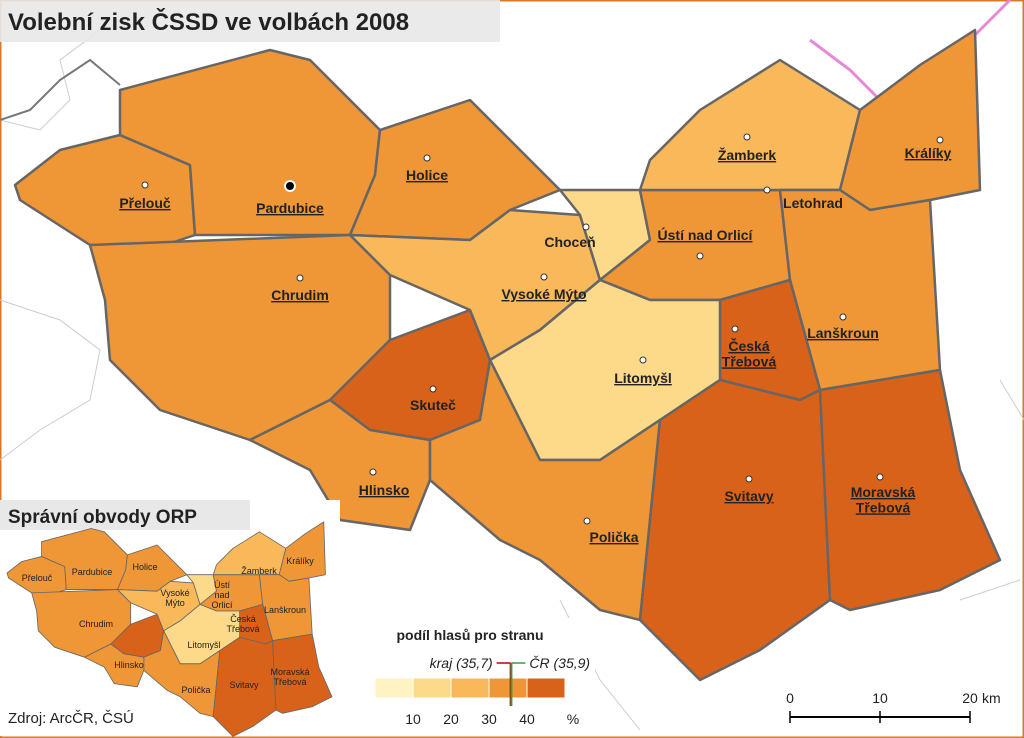 This screenshot has height=738, width=1024. Describe the element at coordinates (813, 203) in the screenshot. I see `town-label: Letohrad` at that location.